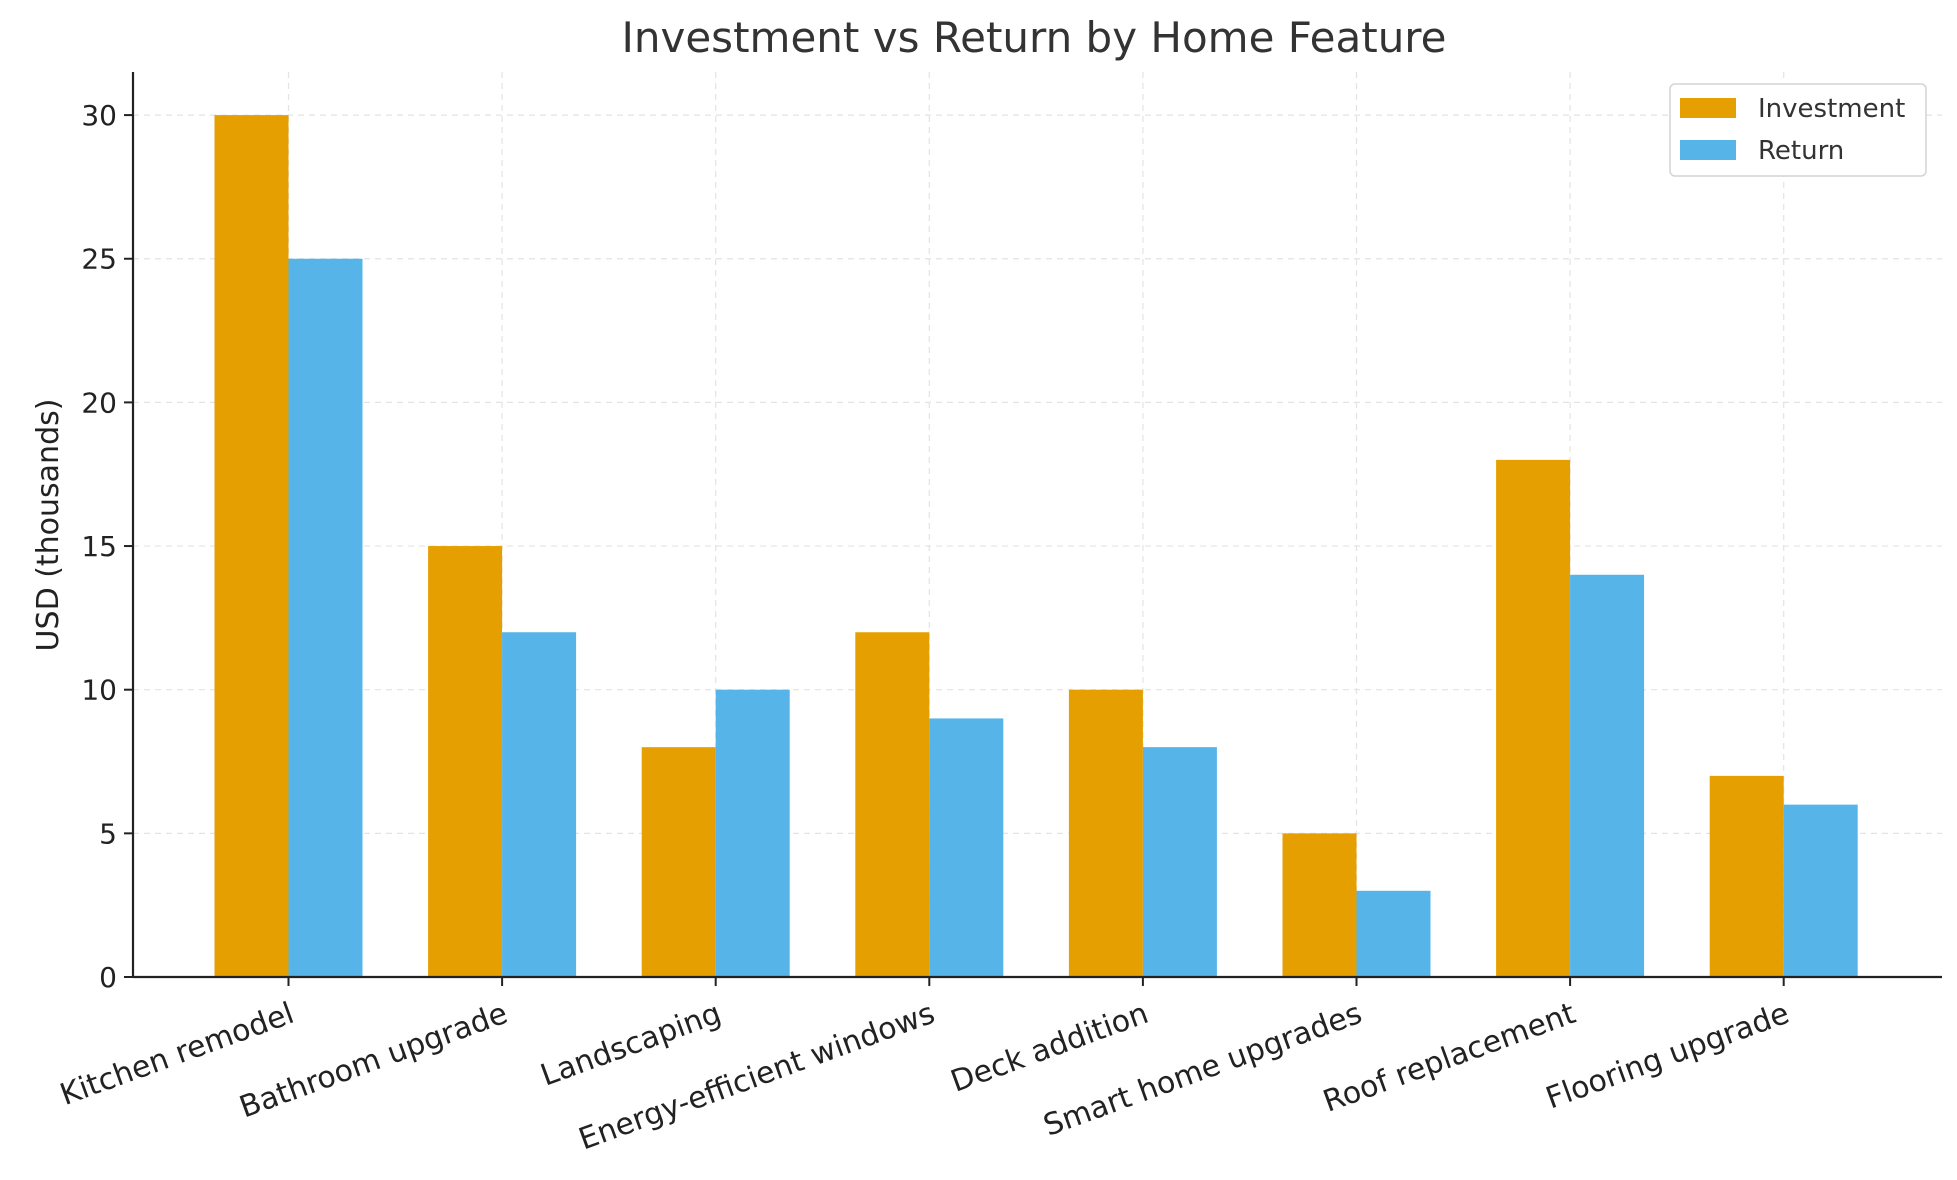 This screenshot has width=1957, height=1180. What do you see at coordinates (1533, 718) in the screenshot?
I see `bar-investment-roof-replacement` at bounding box center [1533, 718].